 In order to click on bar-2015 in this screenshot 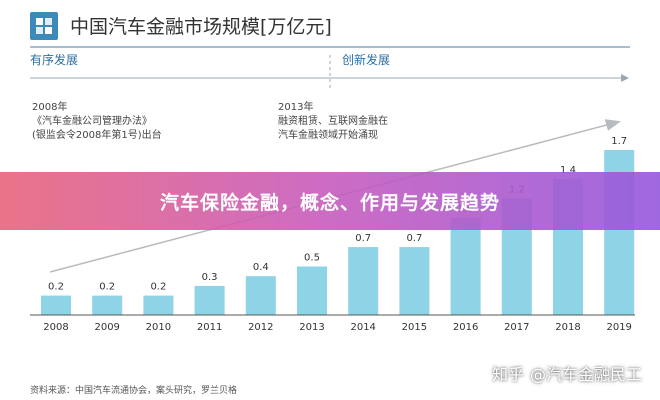, I will do `click(414, 281)`.